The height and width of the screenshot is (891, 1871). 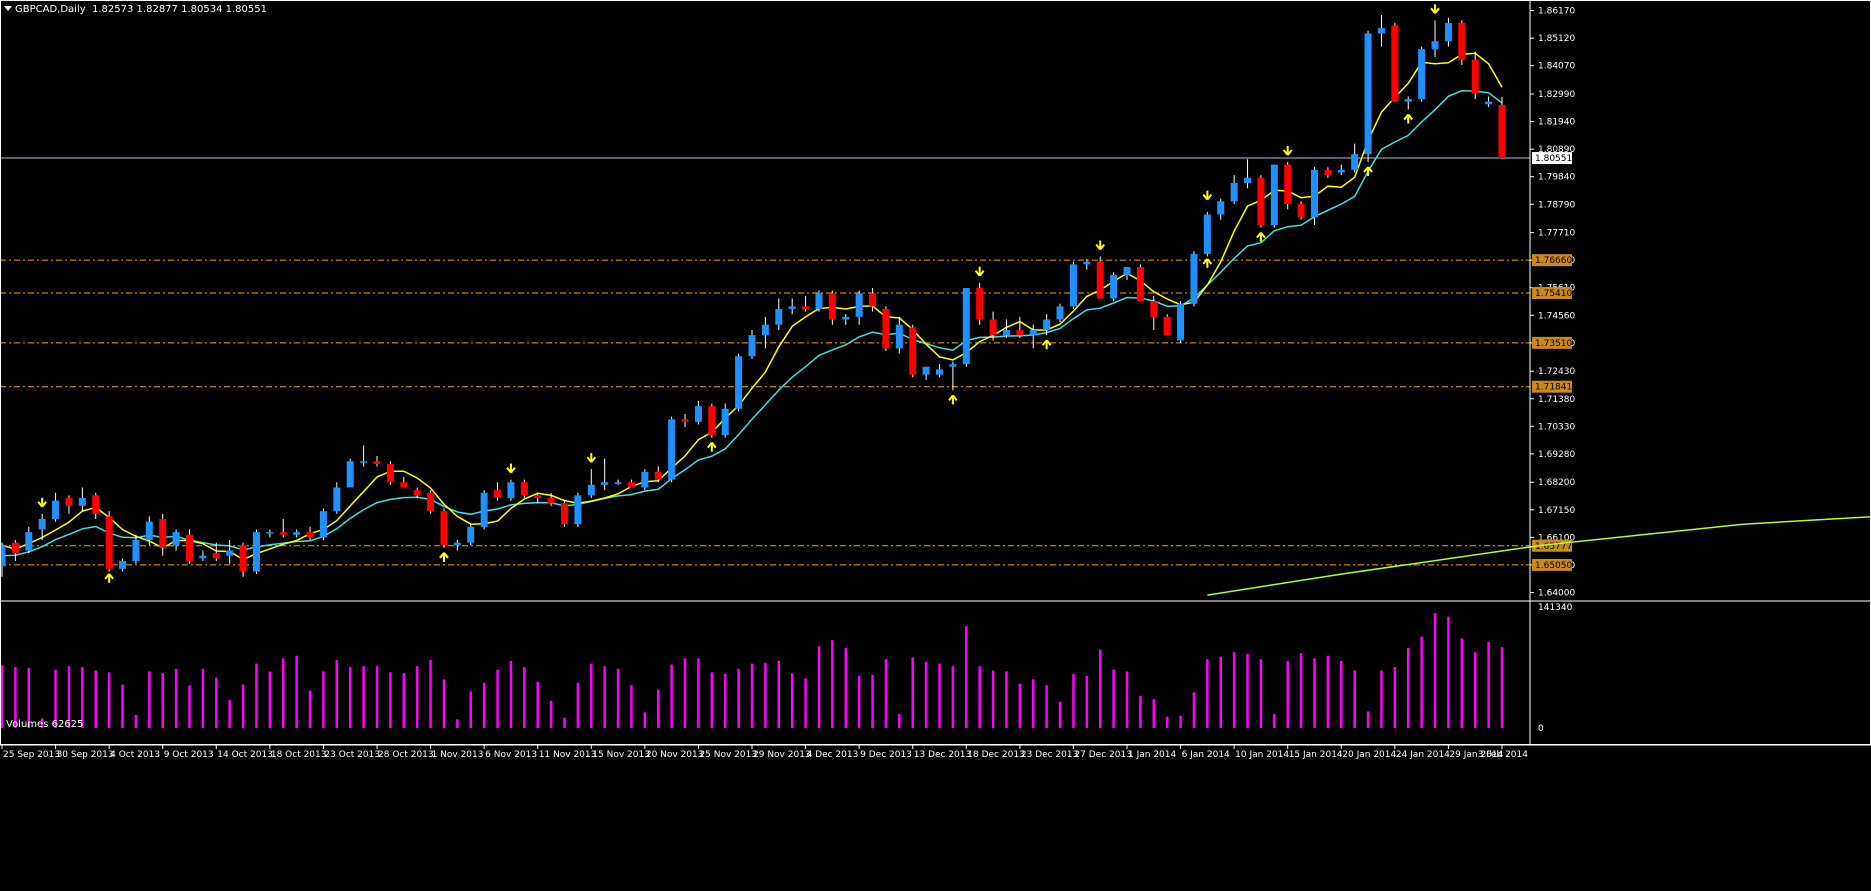 I want to click on price-tick-label: 1.85120, so click(x=1556, y=39).